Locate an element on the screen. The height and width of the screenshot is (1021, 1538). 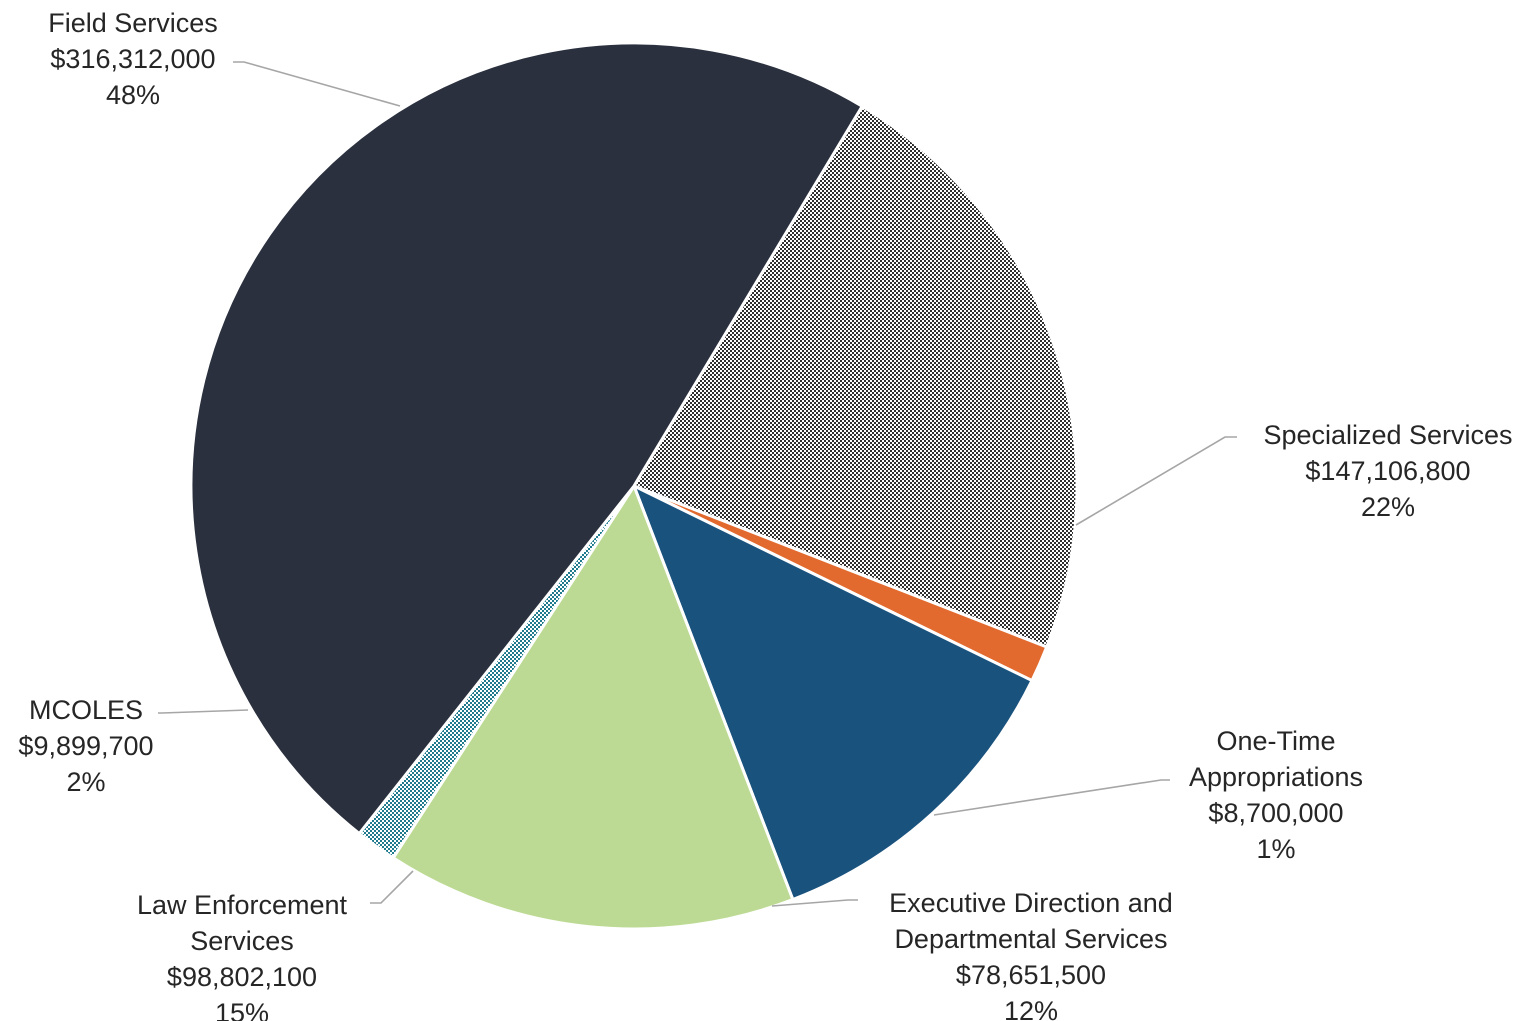
slice-label-name: Field Services is located at coordinates (133, 23).